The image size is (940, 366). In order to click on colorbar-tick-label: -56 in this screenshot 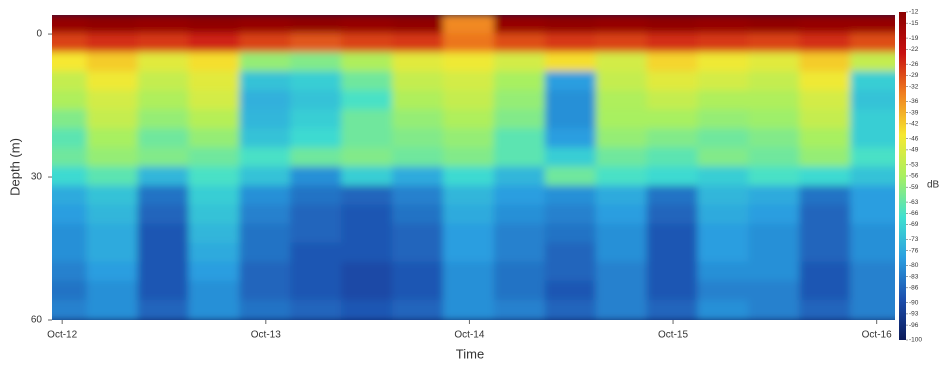, I will do `click(914, 176)`.